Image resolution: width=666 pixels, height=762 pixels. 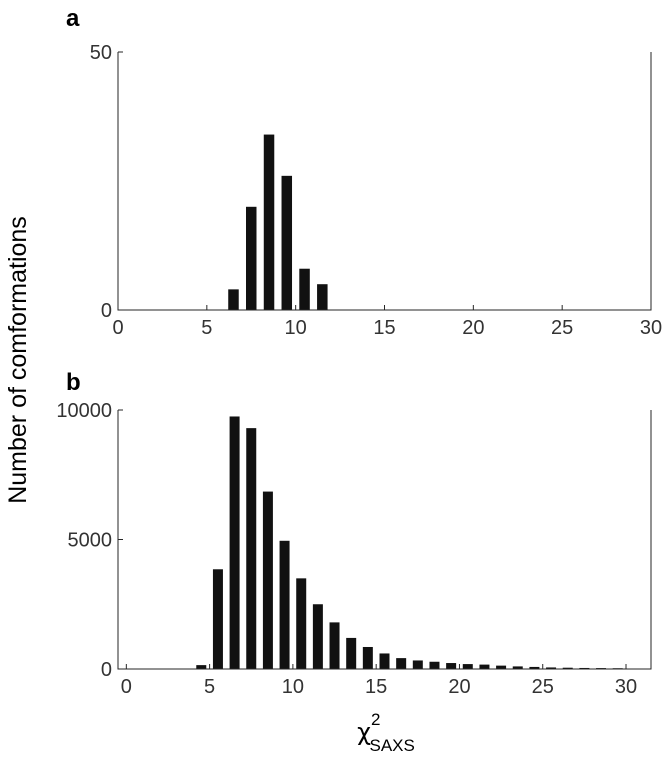 I want to click on panel-b-y-tick-label: 0, so click(x=106, y=670).